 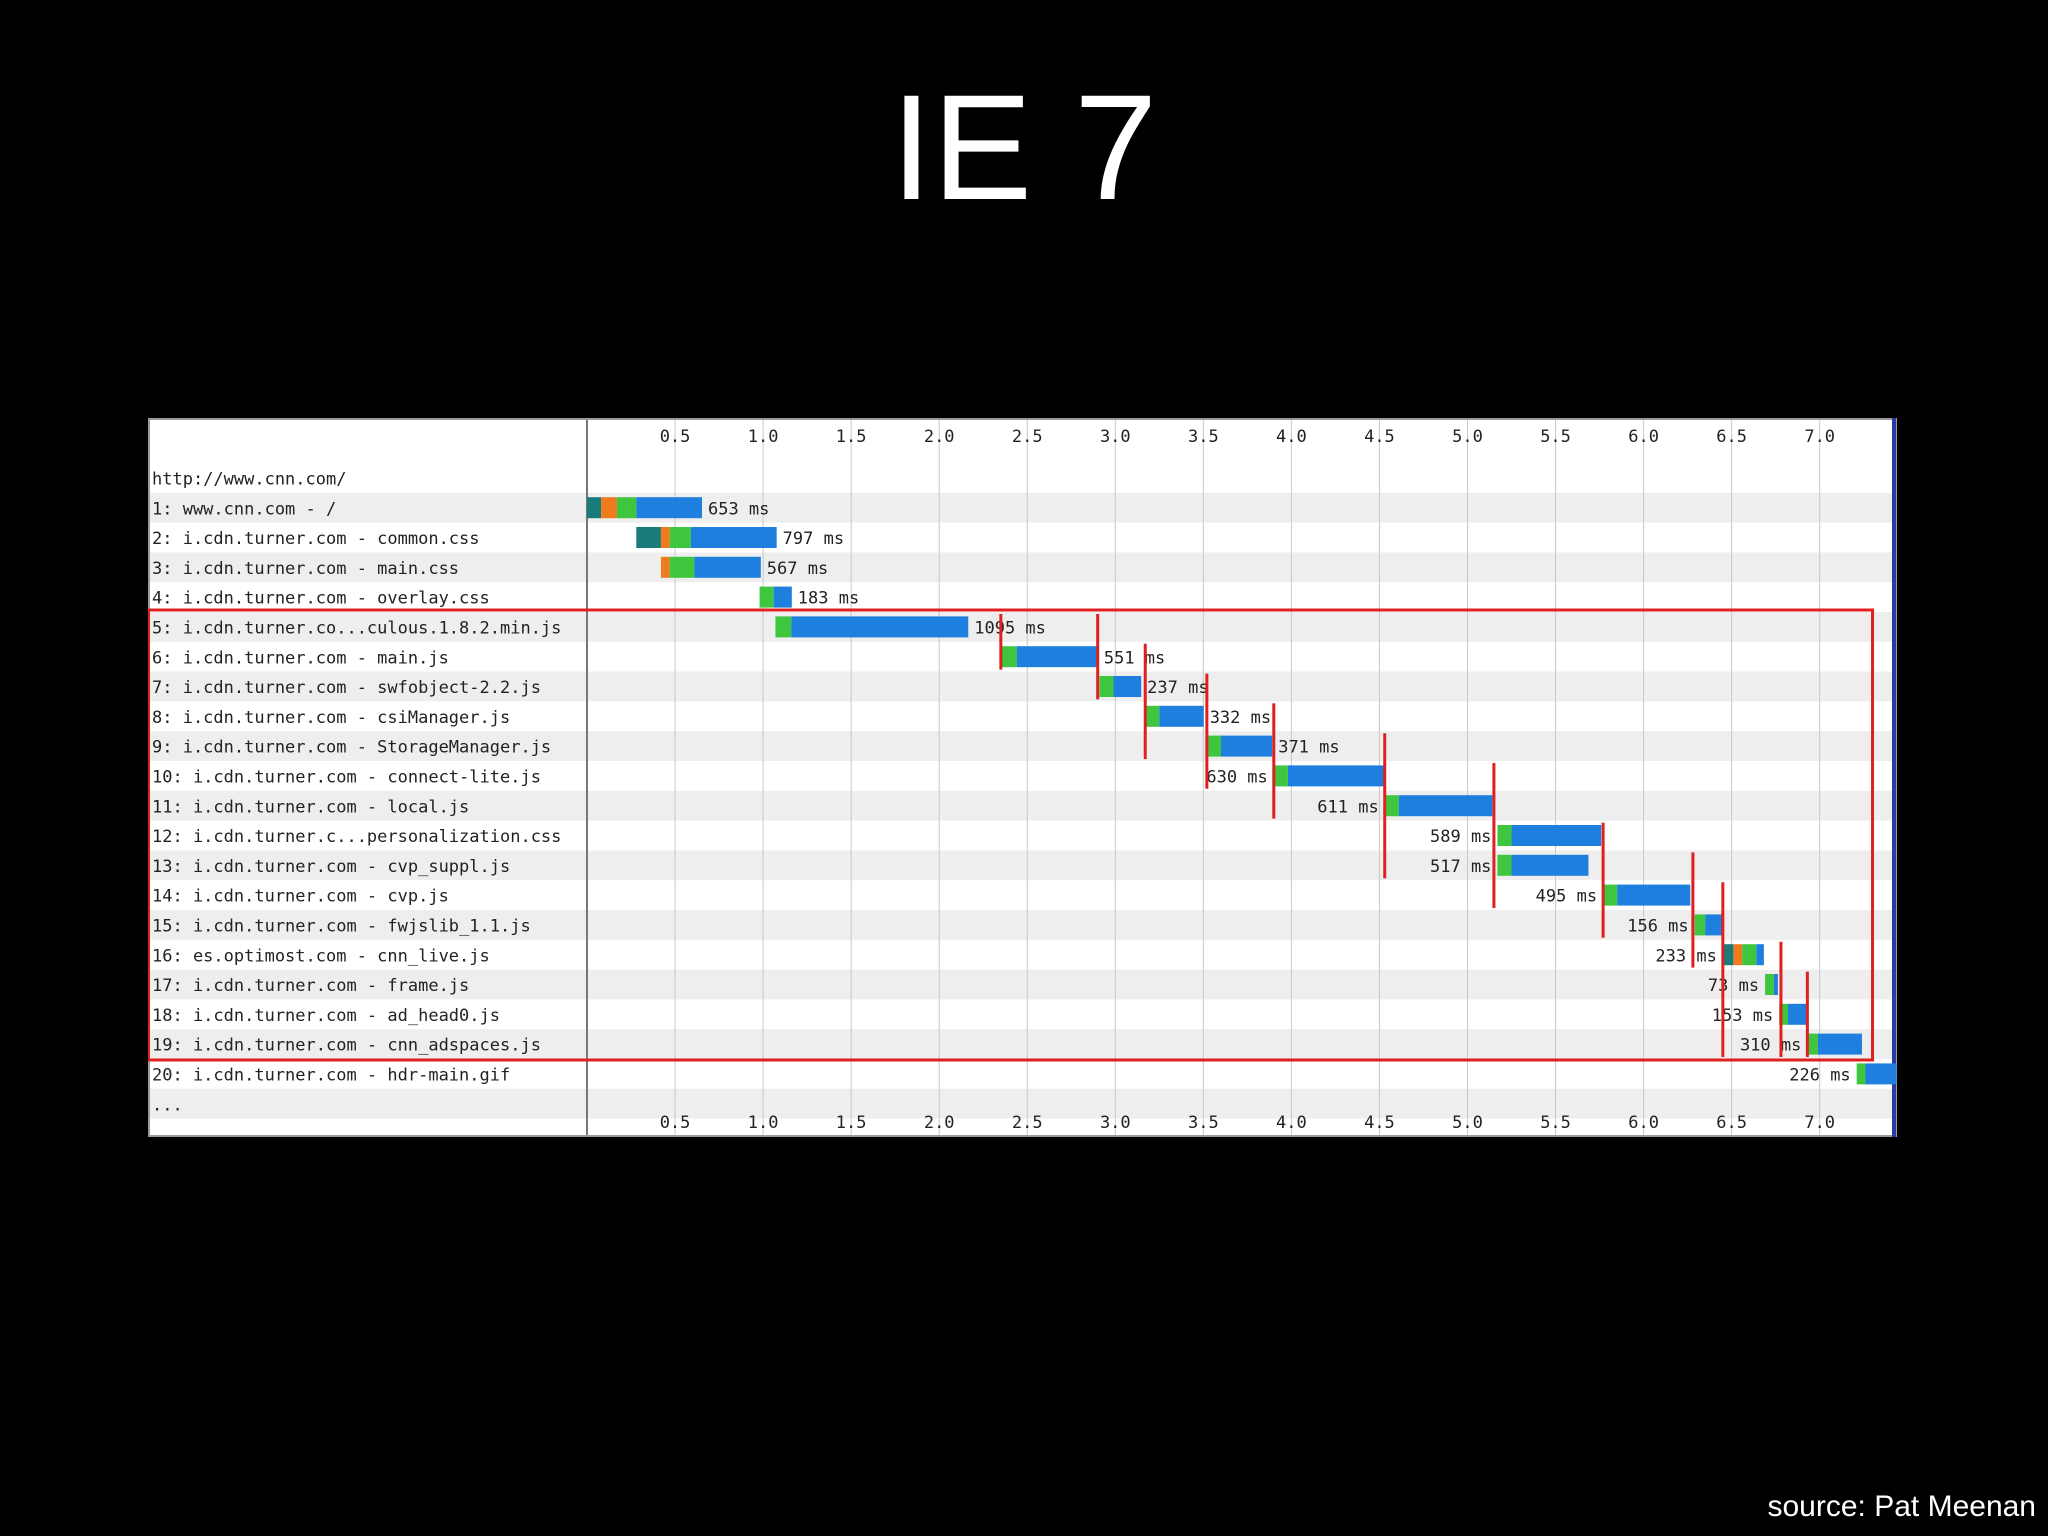 I want to click on x-tick-label-top: 4.0, so click(x=1291, y=437).